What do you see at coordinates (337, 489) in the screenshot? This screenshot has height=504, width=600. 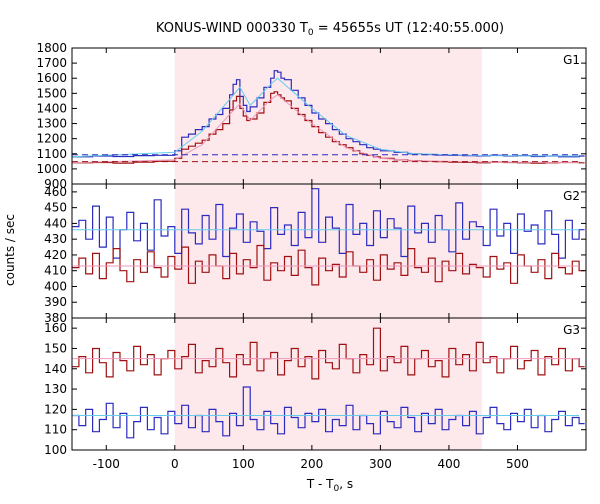 I see `x-axis-label-subscript: 0` at bounding box center [337, 489].